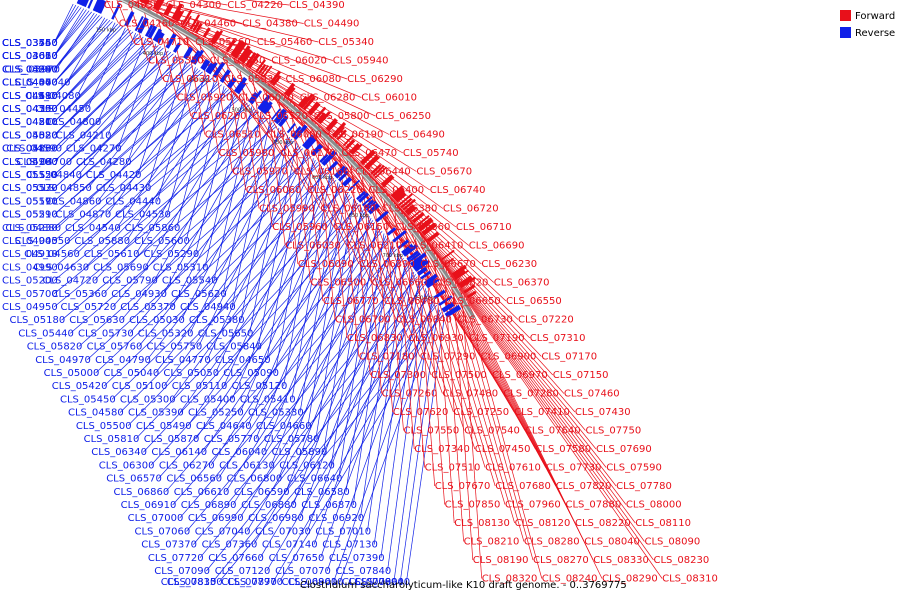 Image resolution: width=900 pixels, height=600 pixels. I want to click on forward-feature-label: CLS_06380, so click(410, 209).